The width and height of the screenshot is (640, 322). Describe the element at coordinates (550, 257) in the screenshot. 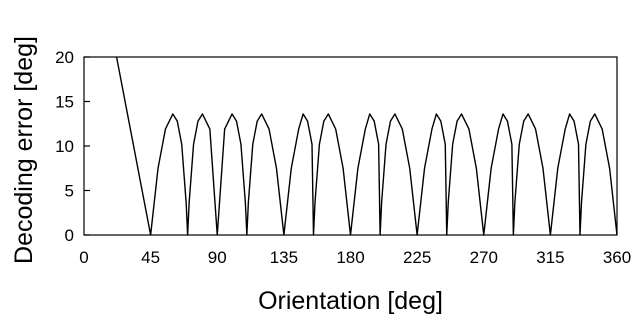

I see `x-tick-label: 315` at that location.